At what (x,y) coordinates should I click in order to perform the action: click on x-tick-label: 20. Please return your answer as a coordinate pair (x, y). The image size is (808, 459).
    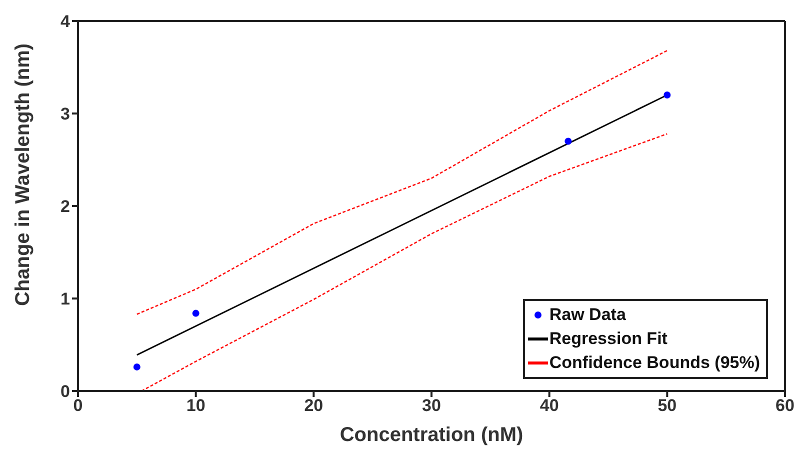
    Looking at the image, I should click on (314, 406).